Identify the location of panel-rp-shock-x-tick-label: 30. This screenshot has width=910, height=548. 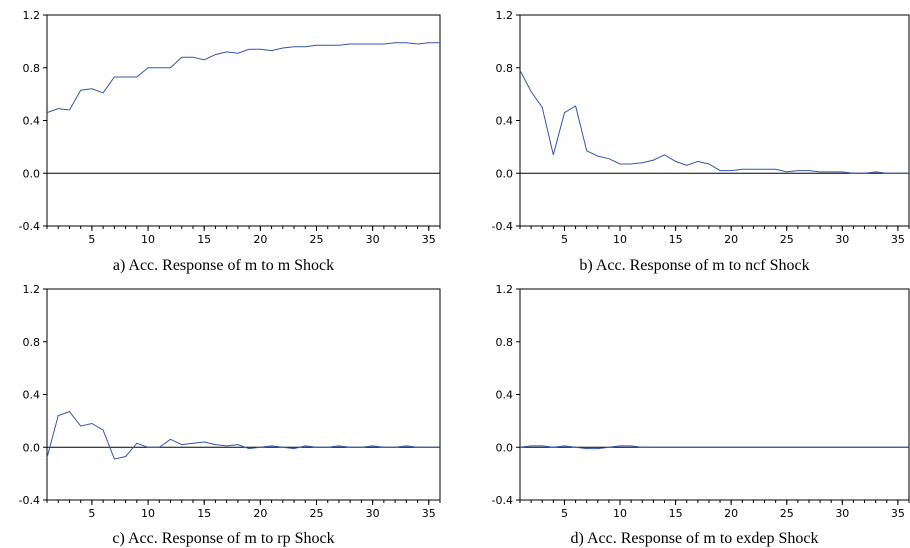
(373, 513).